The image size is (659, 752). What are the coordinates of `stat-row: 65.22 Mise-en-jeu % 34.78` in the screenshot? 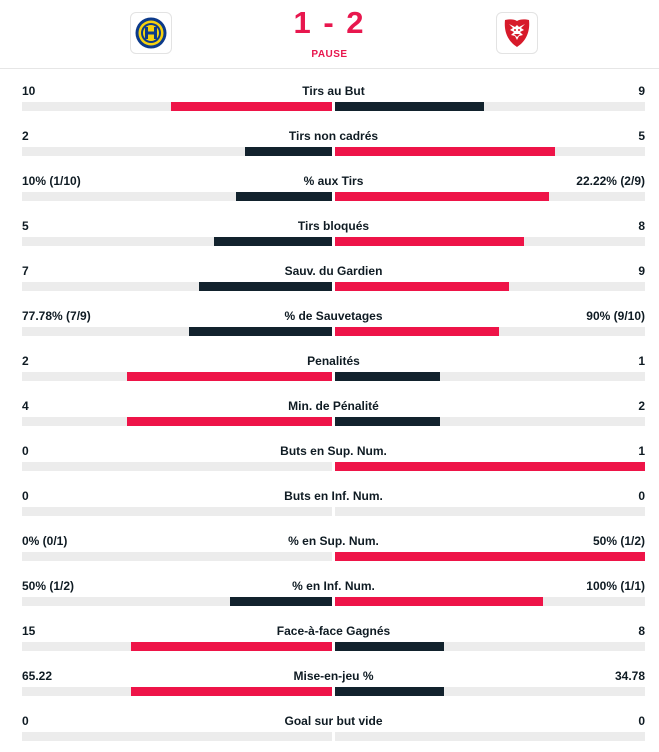 It's located at (333, 676).